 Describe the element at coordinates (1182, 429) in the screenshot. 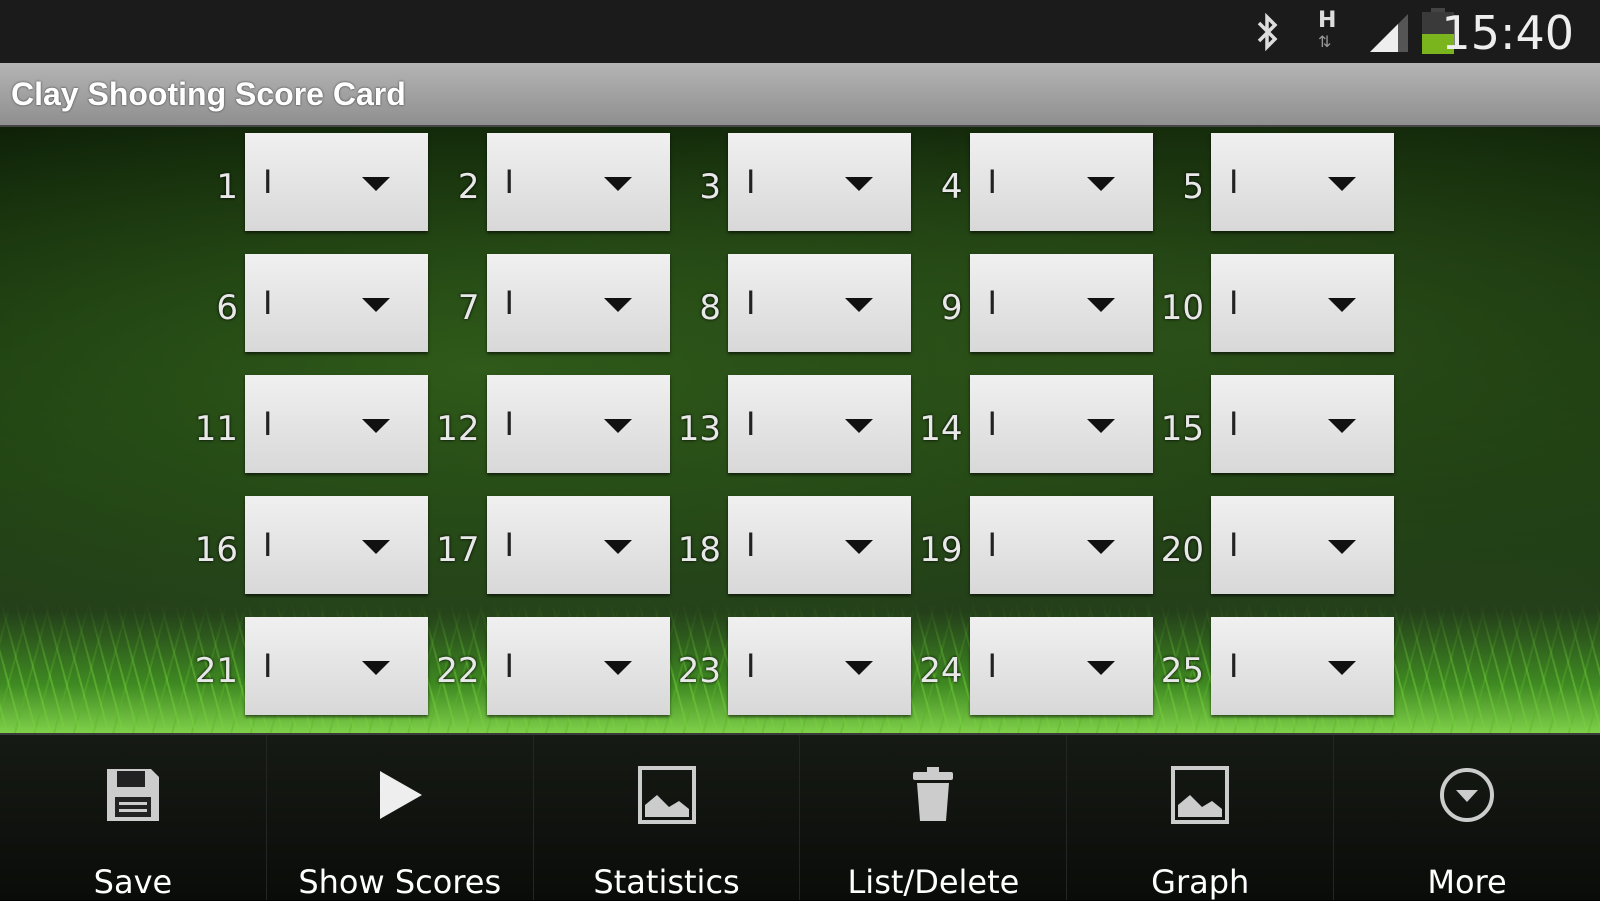

I see `target-number: 15` at that location.